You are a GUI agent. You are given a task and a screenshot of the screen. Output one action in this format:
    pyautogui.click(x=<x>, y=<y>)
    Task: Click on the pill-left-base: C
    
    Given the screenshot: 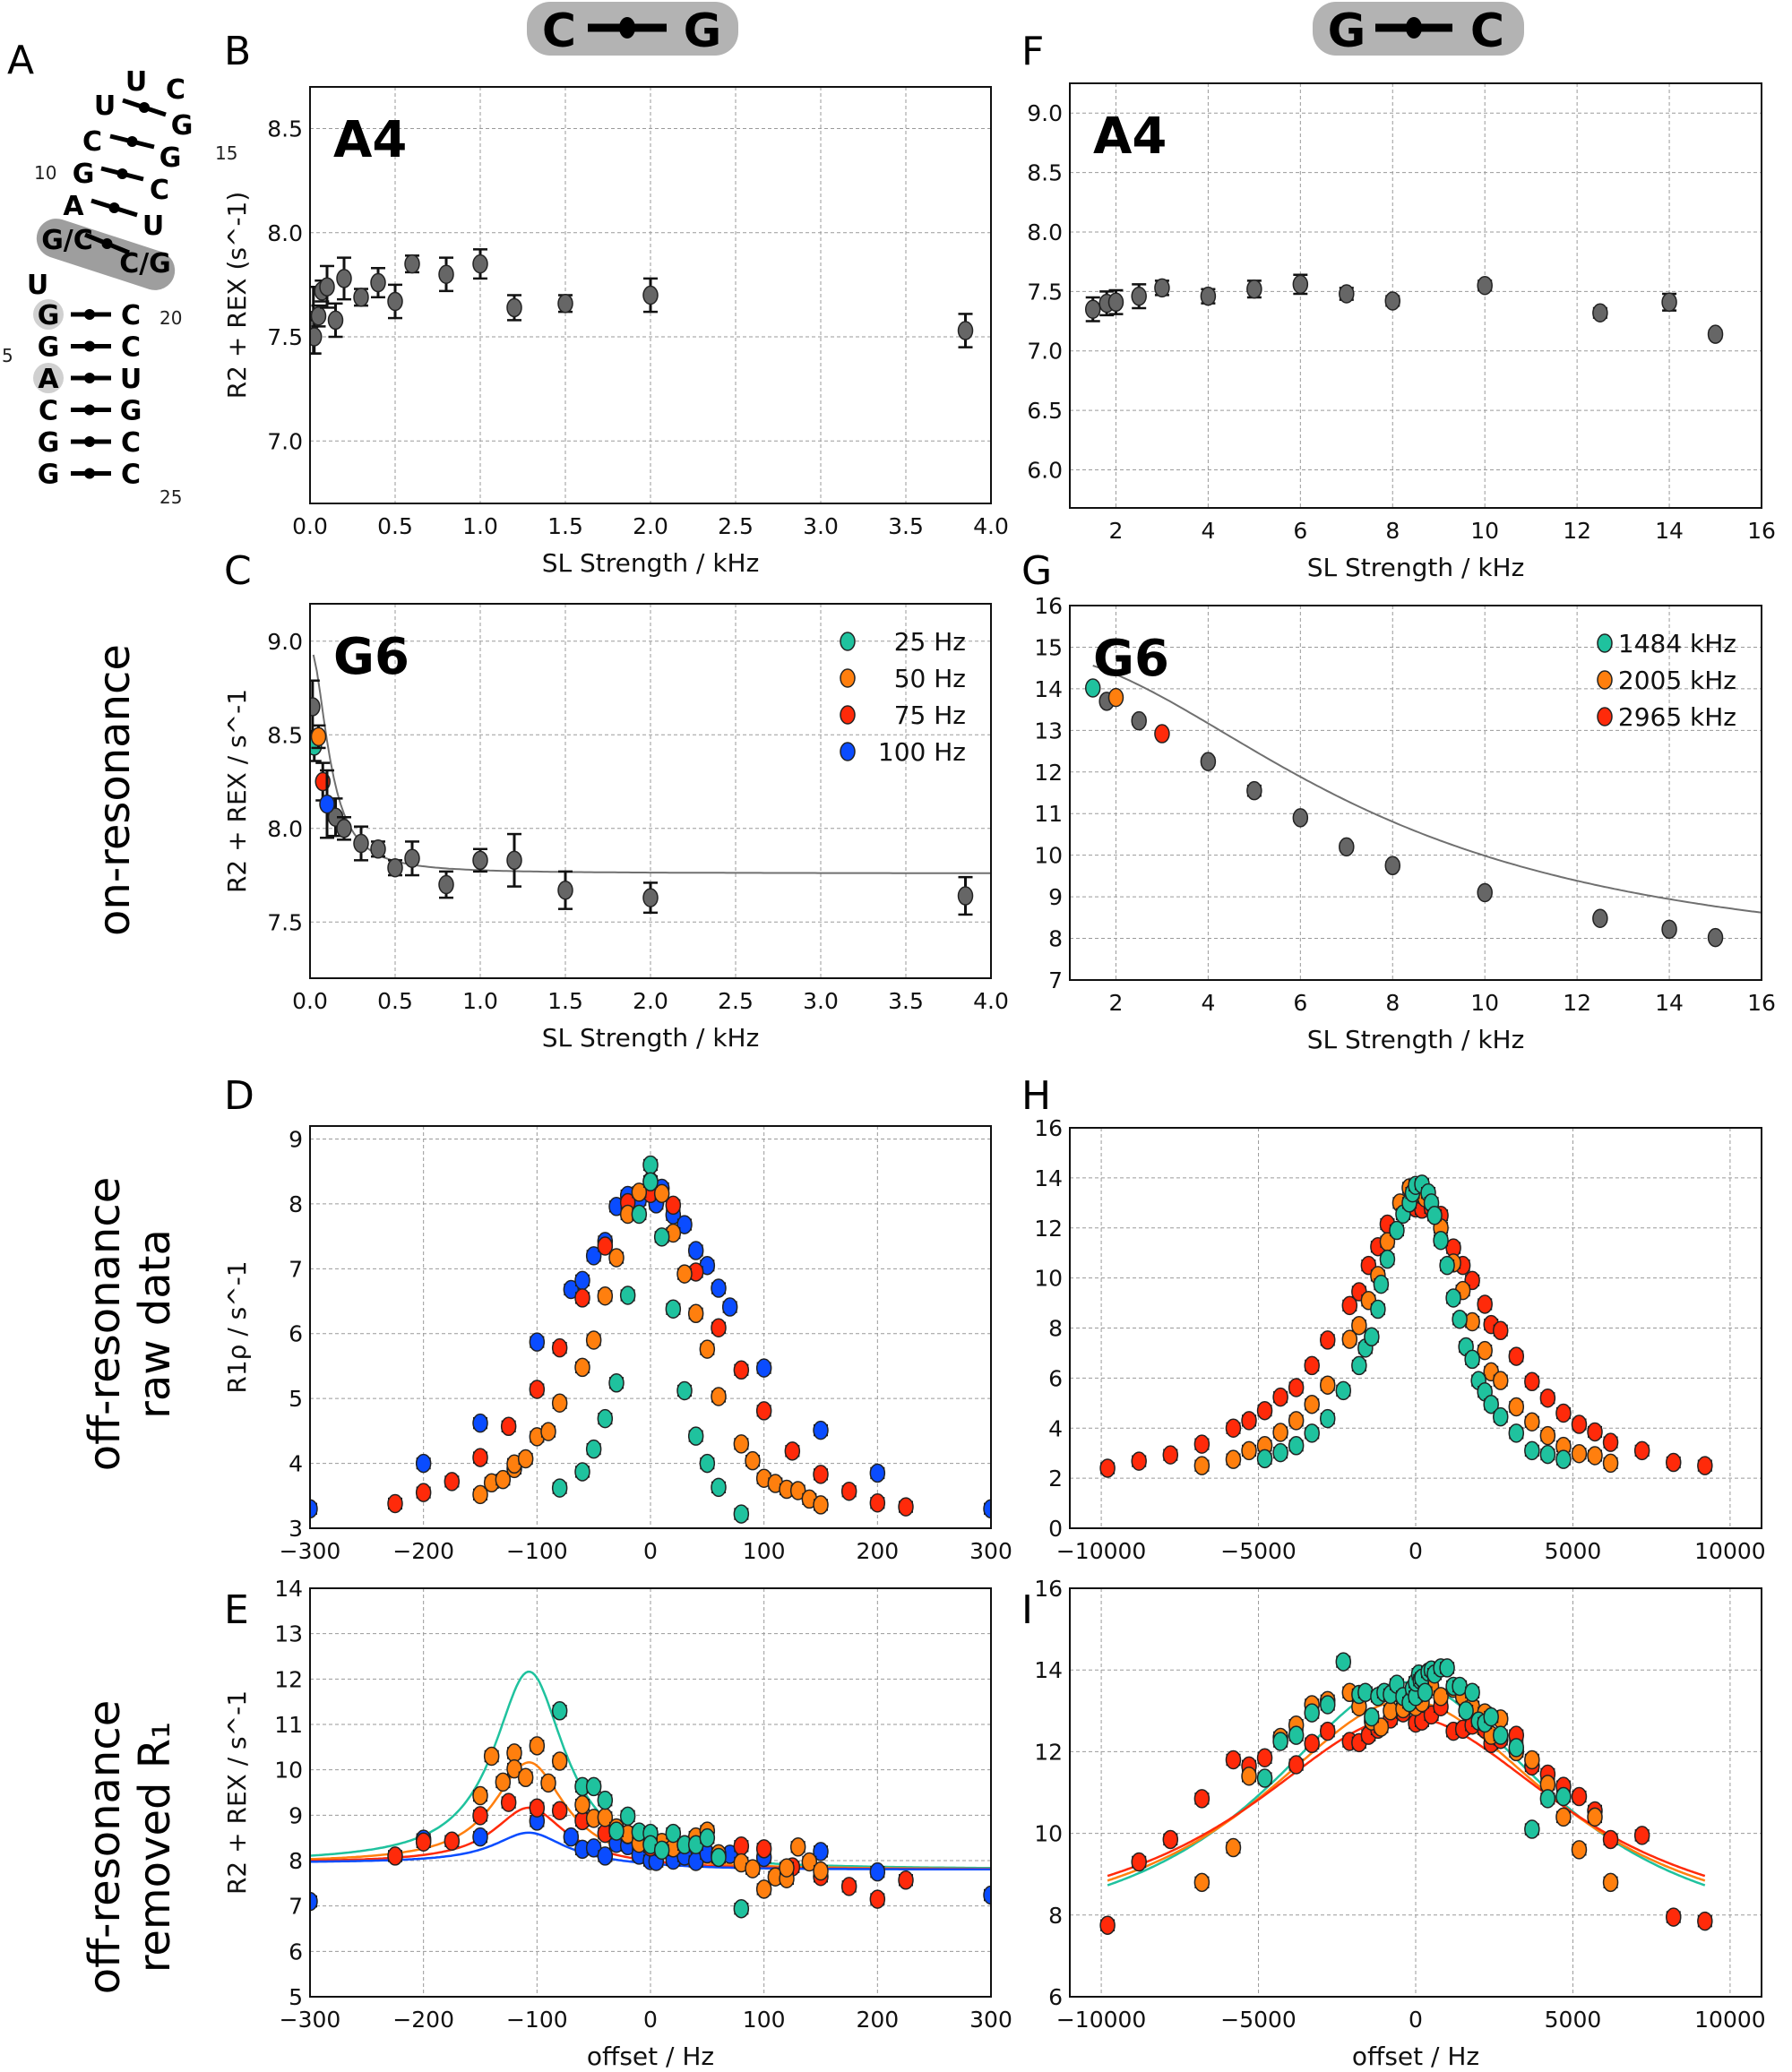 What is the action you would take?
    pyautogui.click(x=559, y=31)
    